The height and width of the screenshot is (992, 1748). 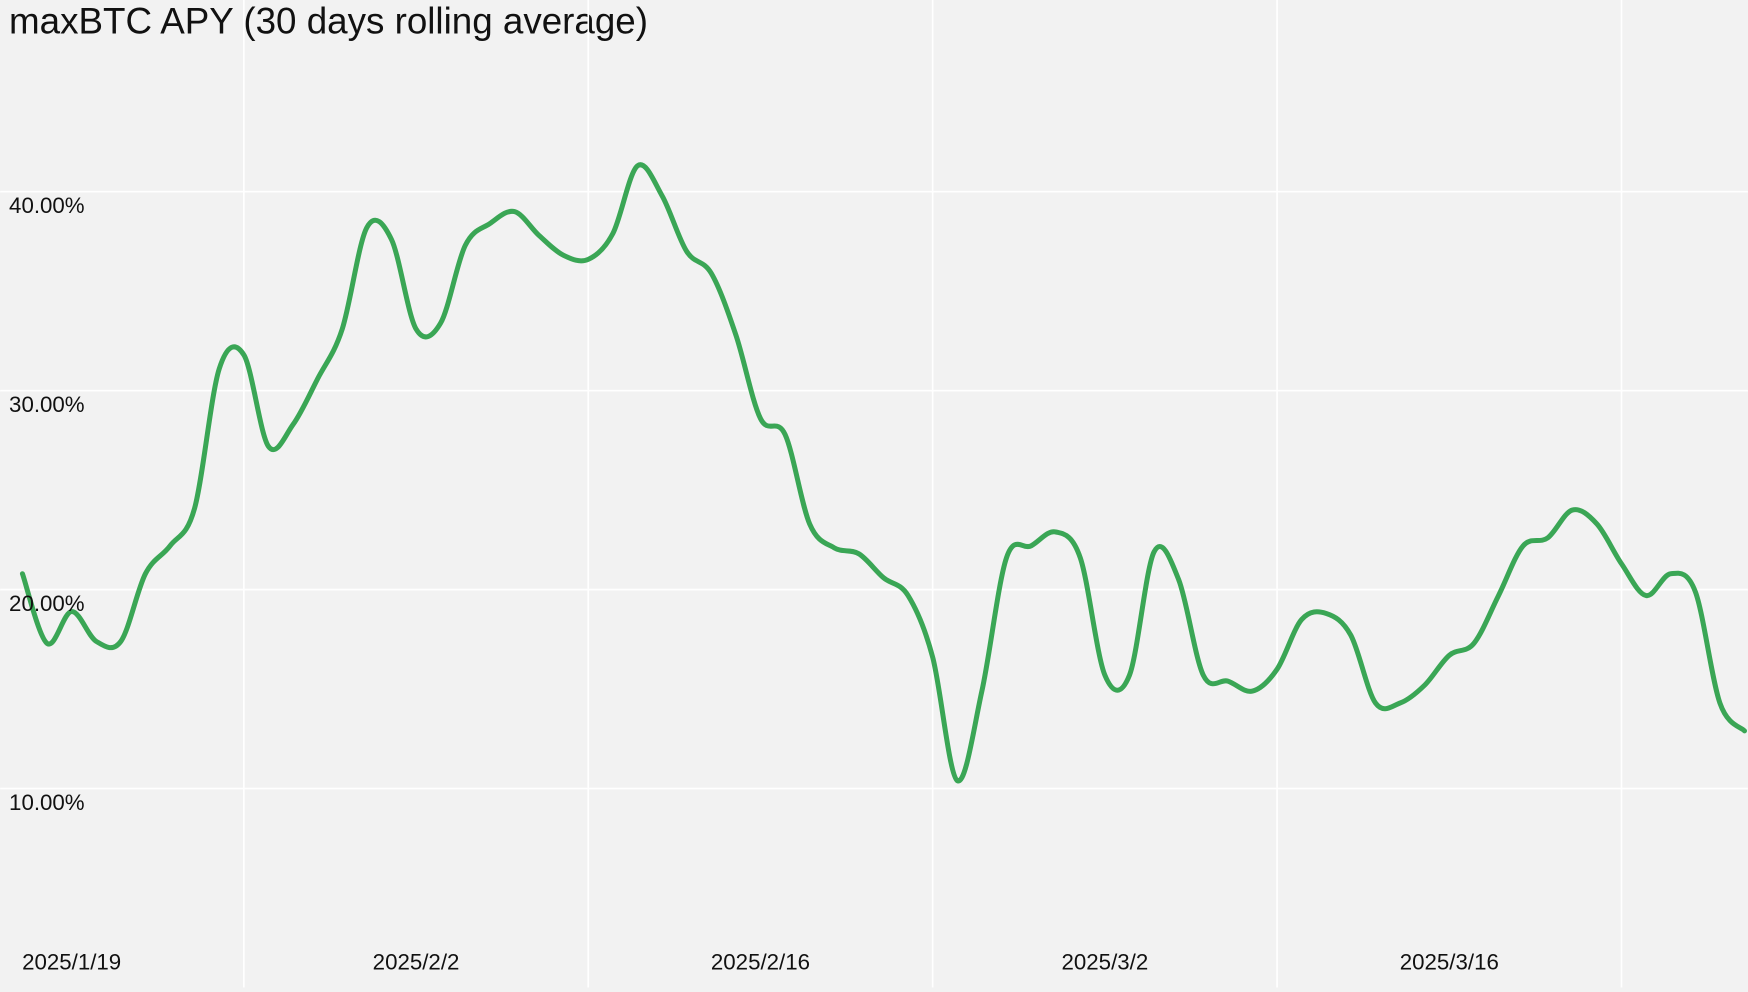 What do you see at coordinates (1105, 962) in the screenshot?
I see `x-tick-label: 2025/3/2` at bounding box center [1105, 962].